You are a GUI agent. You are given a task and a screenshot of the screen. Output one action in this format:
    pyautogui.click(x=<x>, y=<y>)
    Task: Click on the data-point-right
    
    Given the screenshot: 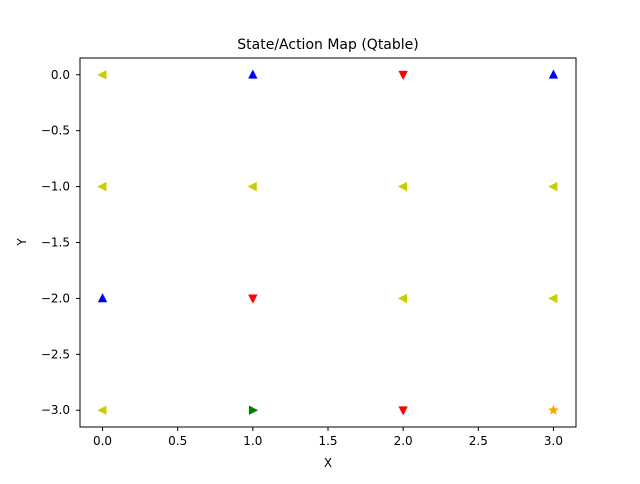 What is the action you would take?
    pyautogui.click(x=253, y=410)
    